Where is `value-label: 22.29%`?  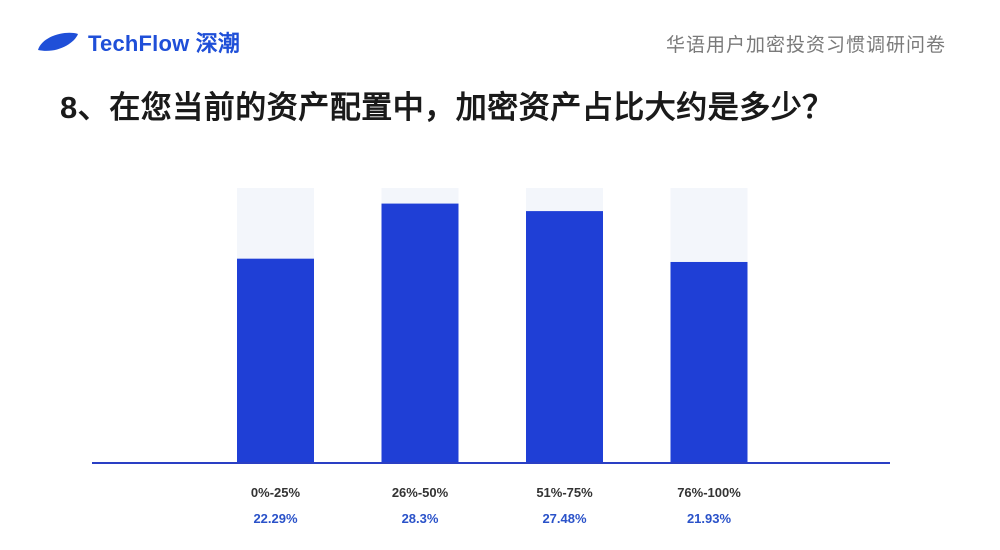 value-label: 22.29% is located at coordinates (275, 518).